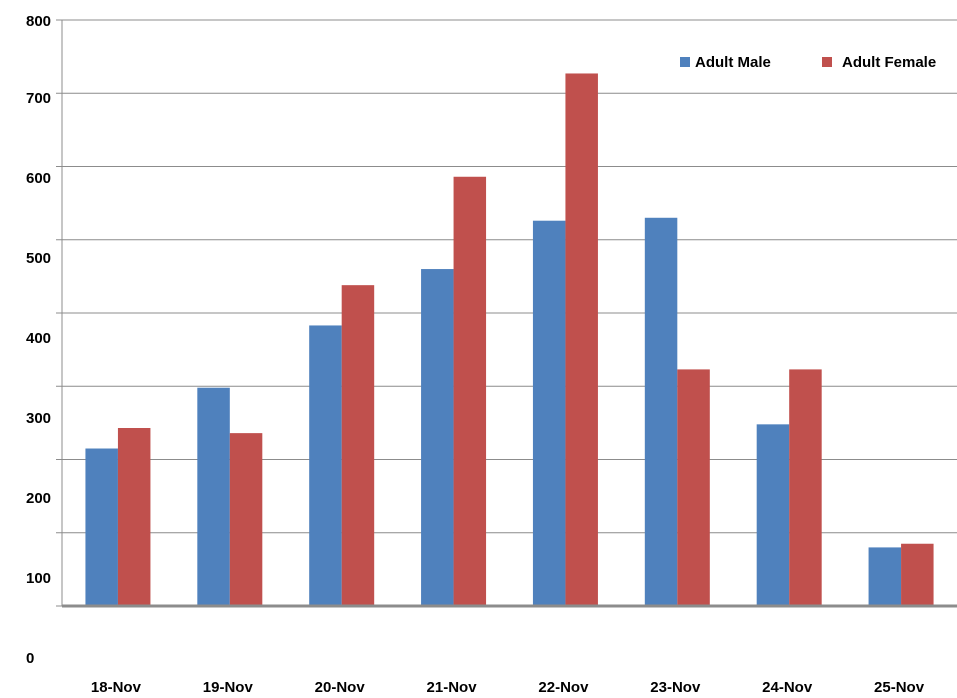 The height and width of the screenshot is (698, 957). Describe the element at coordinates (733, 62) in the screenshot. I see `legend-label-adult-male: Adult Male` at that location.